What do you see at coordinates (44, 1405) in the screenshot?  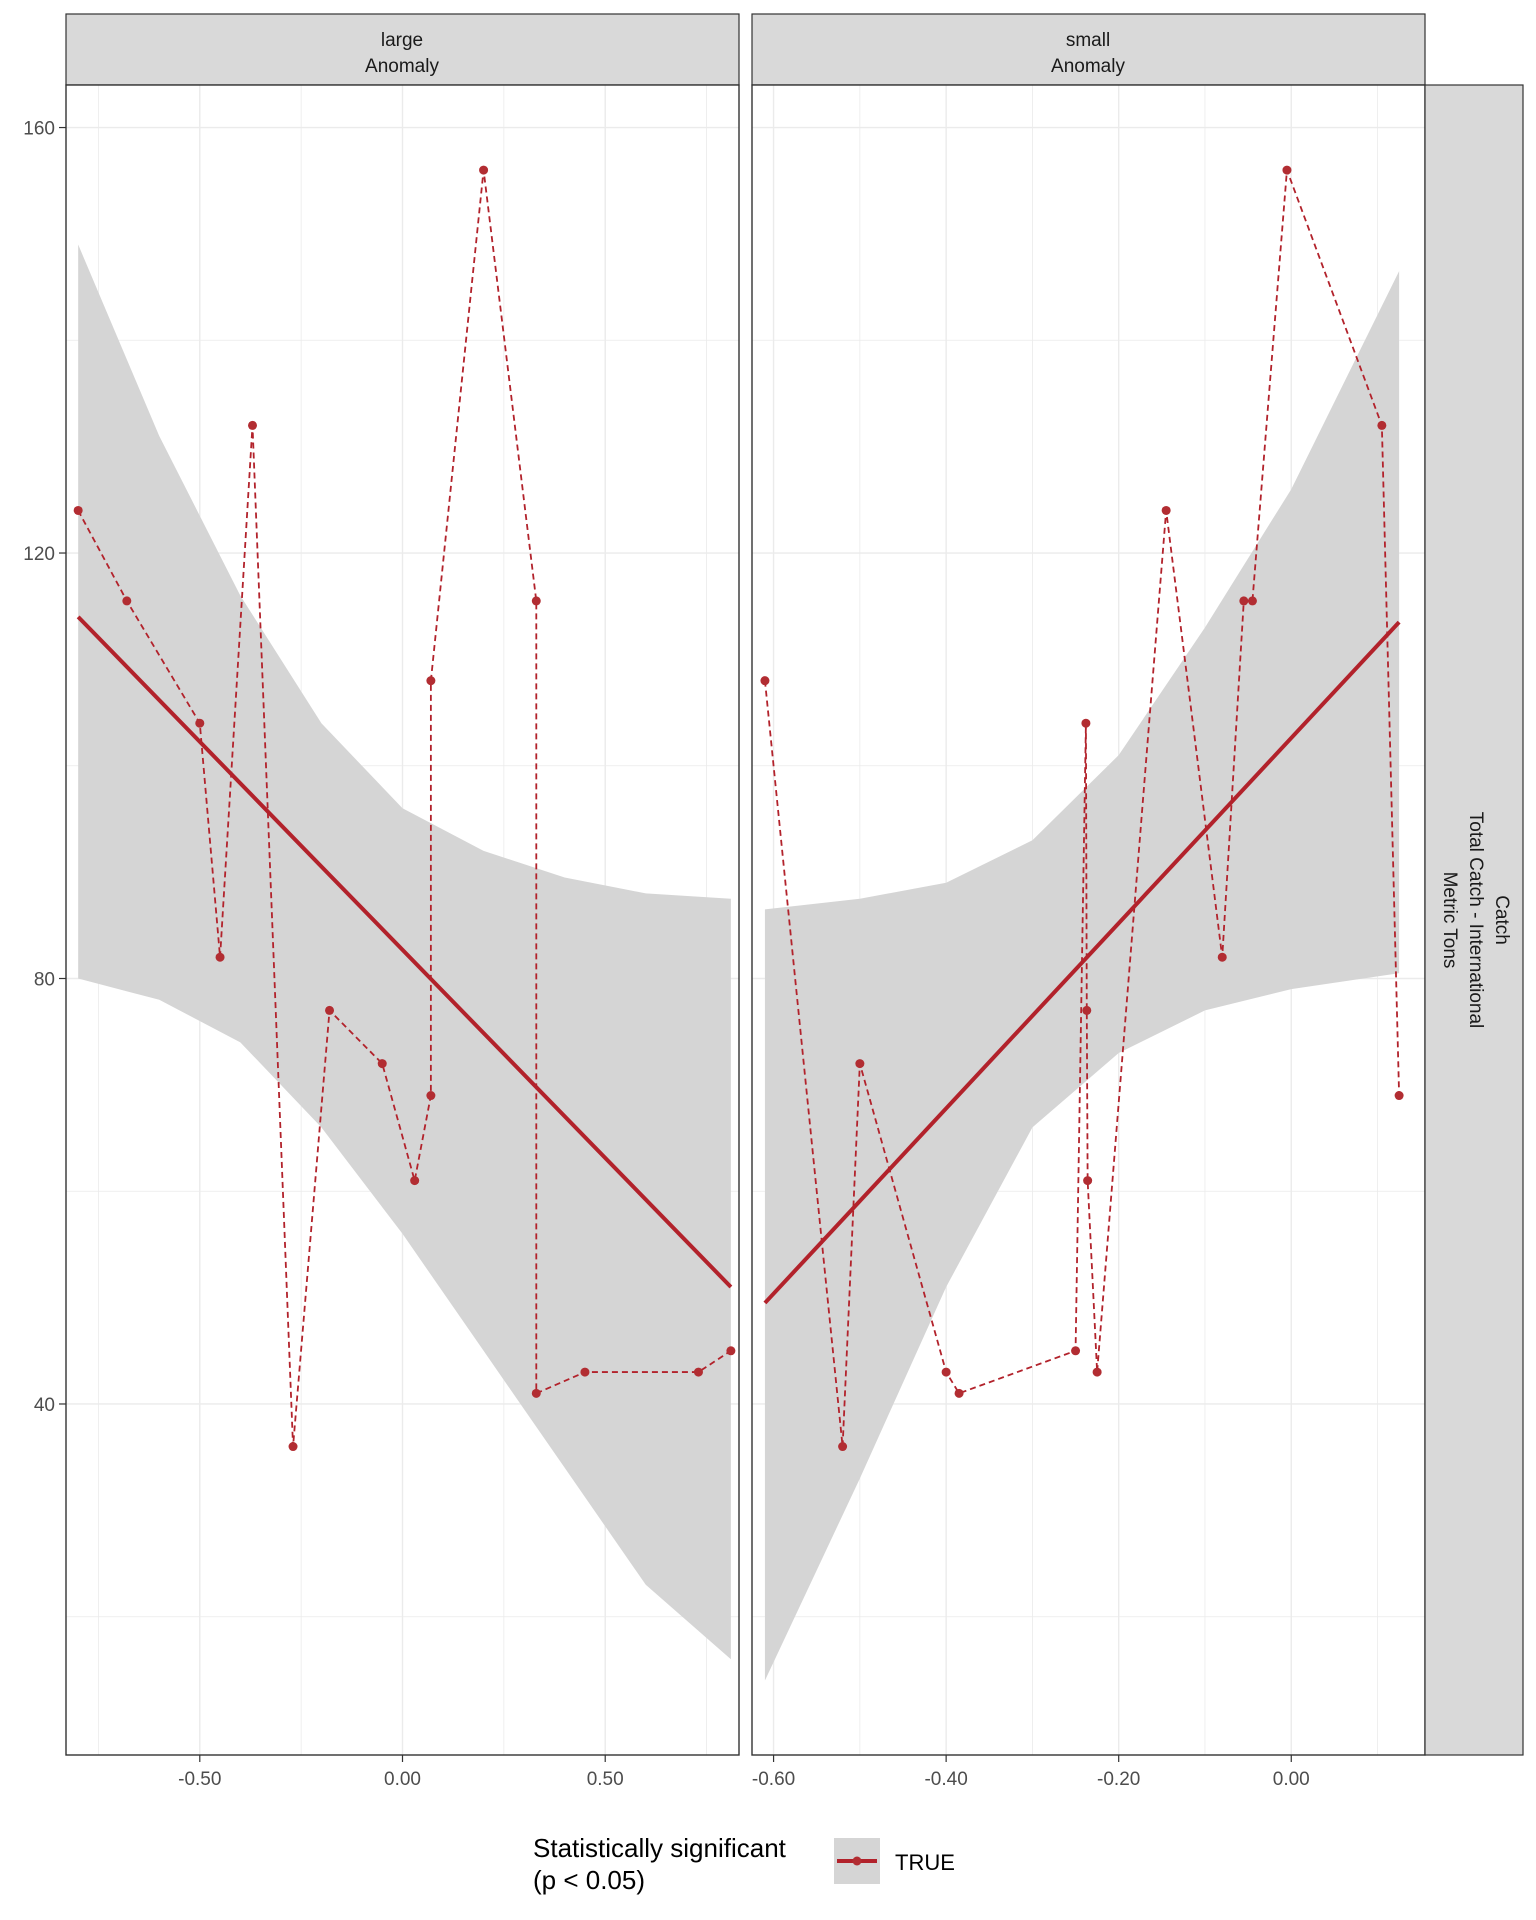 I see `y-tick-label: 40` at bounding box center [44, 1405].